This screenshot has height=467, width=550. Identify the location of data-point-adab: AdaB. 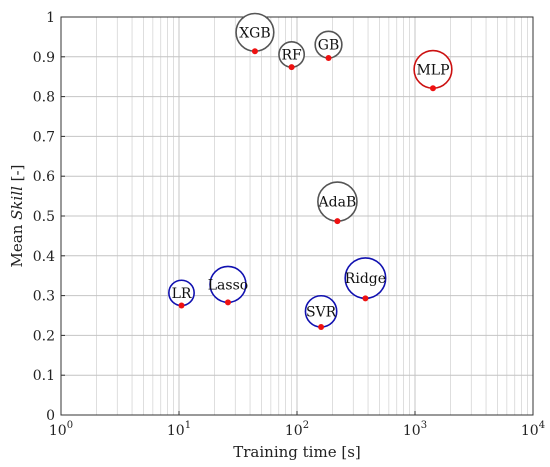
(337, 203).